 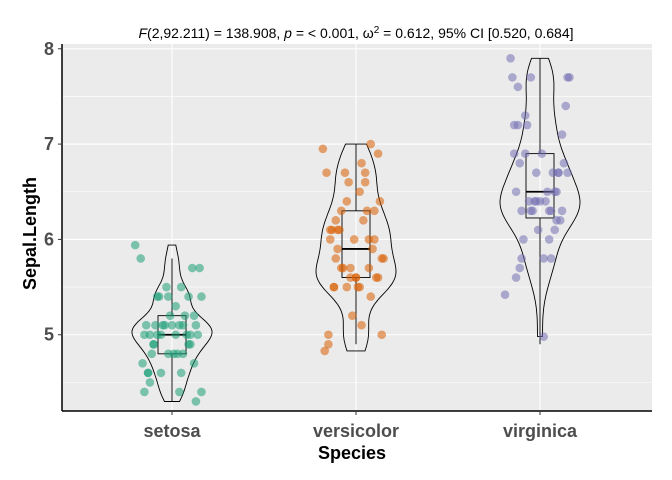 I want to click on x-tick-label-versicolor: versicolor, so click(x=356, y=431).